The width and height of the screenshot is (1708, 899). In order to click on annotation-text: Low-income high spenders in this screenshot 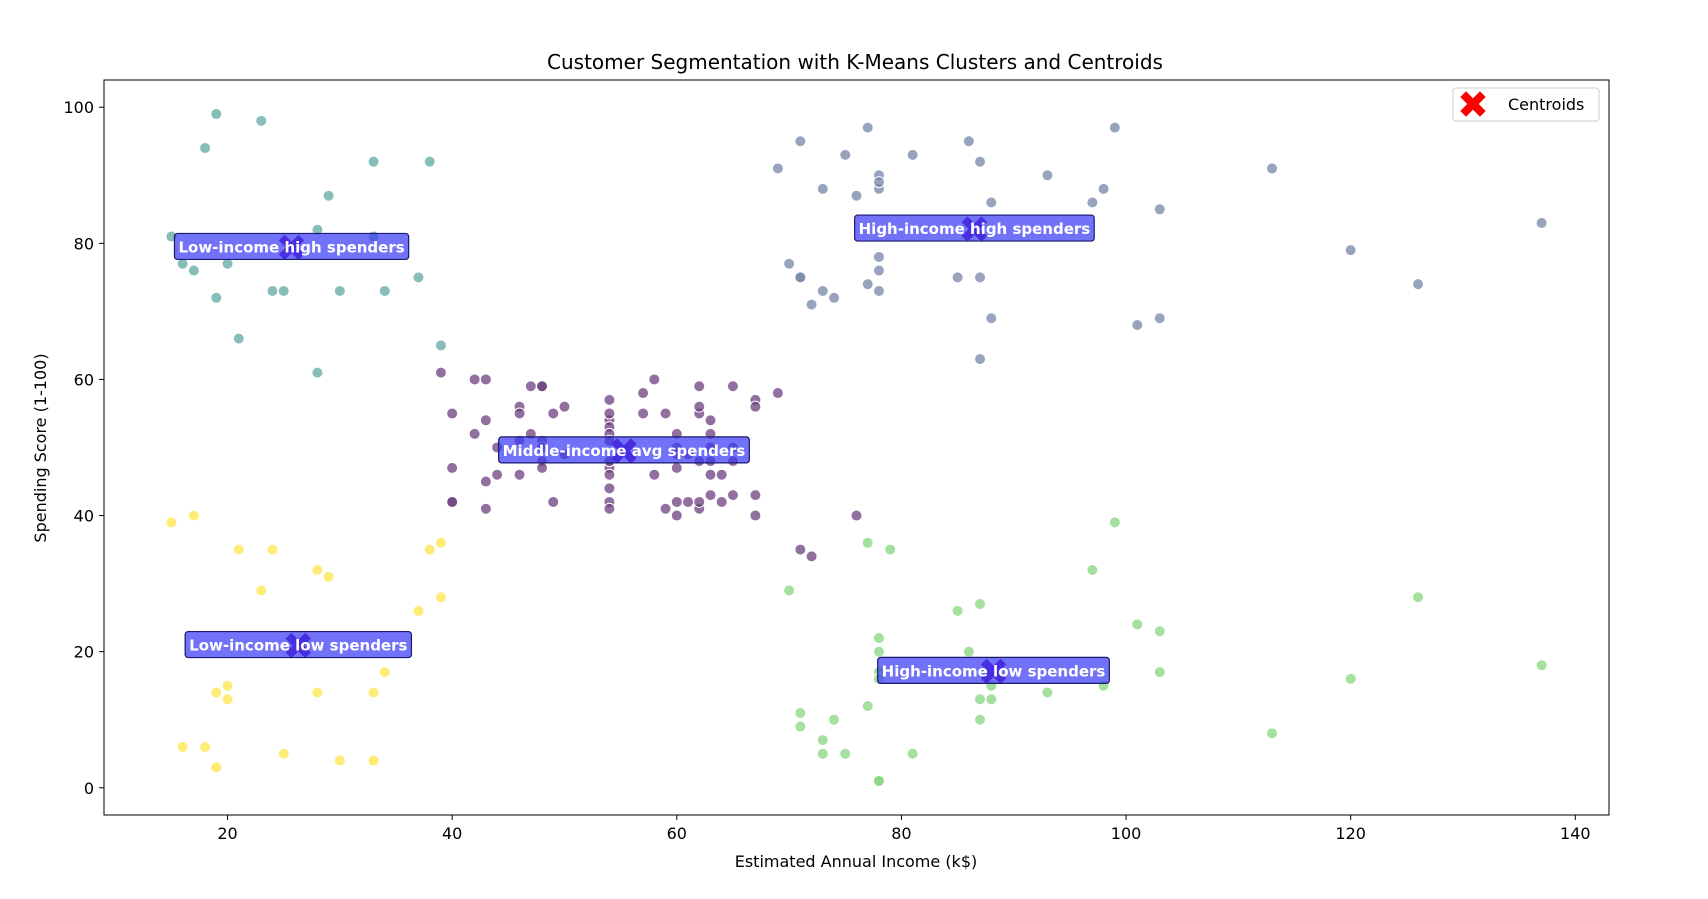, I will do `click(291, 247)`.